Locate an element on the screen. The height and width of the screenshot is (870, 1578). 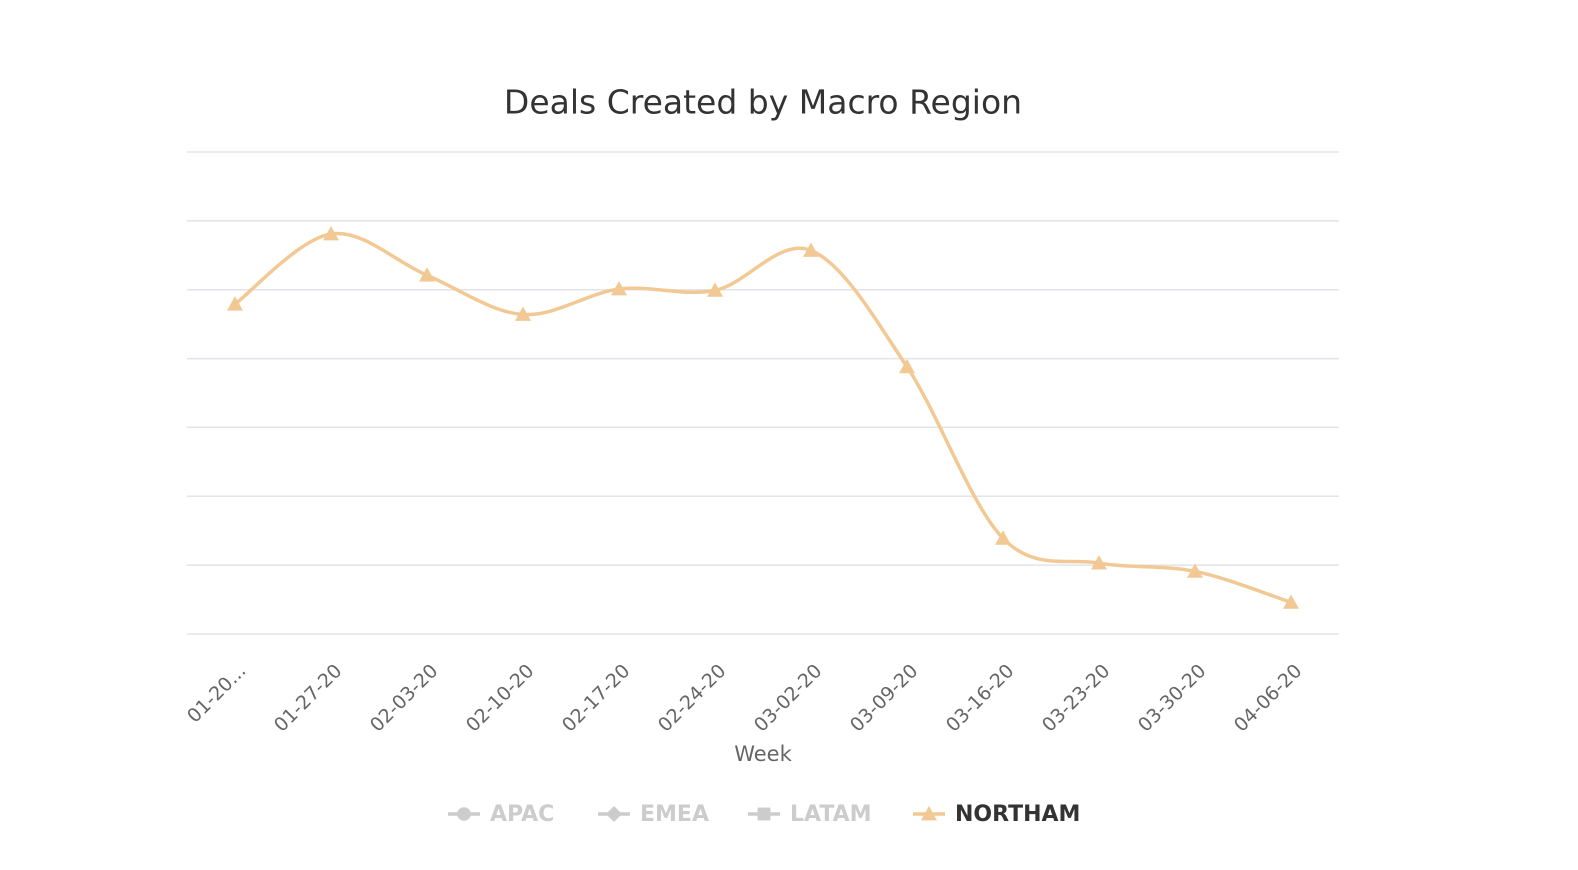
x-tick-label: 01-27-20 is located at coordinates (308, 698).